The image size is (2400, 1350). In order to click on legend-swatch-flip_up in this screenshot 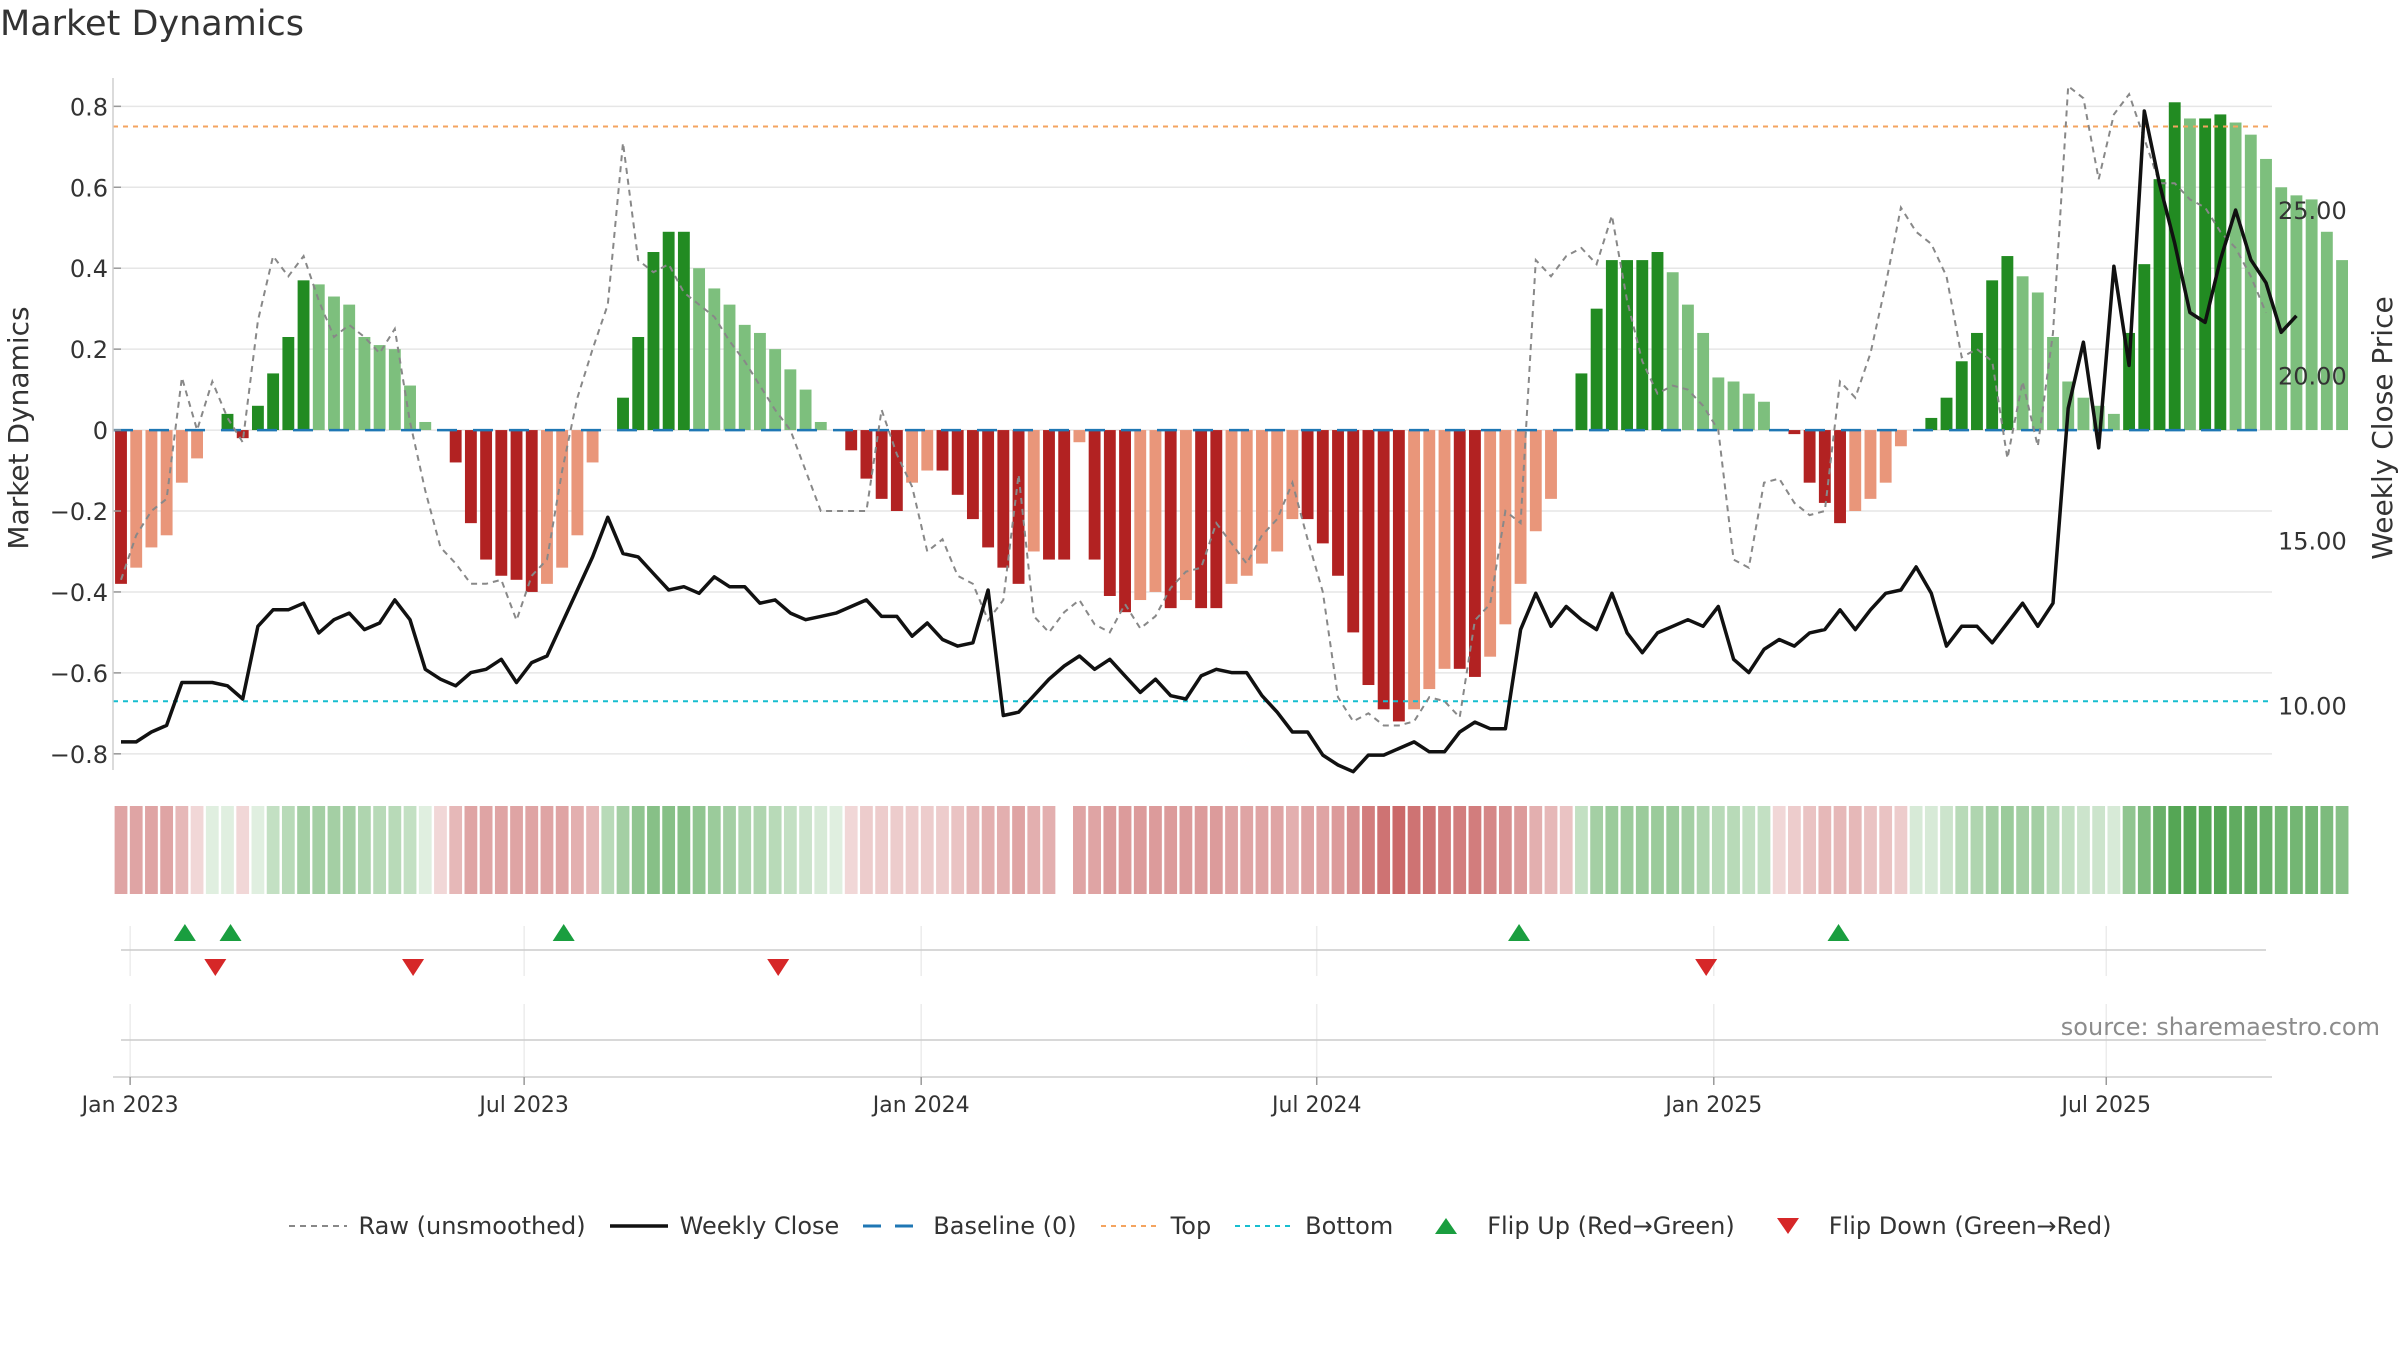, I will do `click(1446, 1226)`.